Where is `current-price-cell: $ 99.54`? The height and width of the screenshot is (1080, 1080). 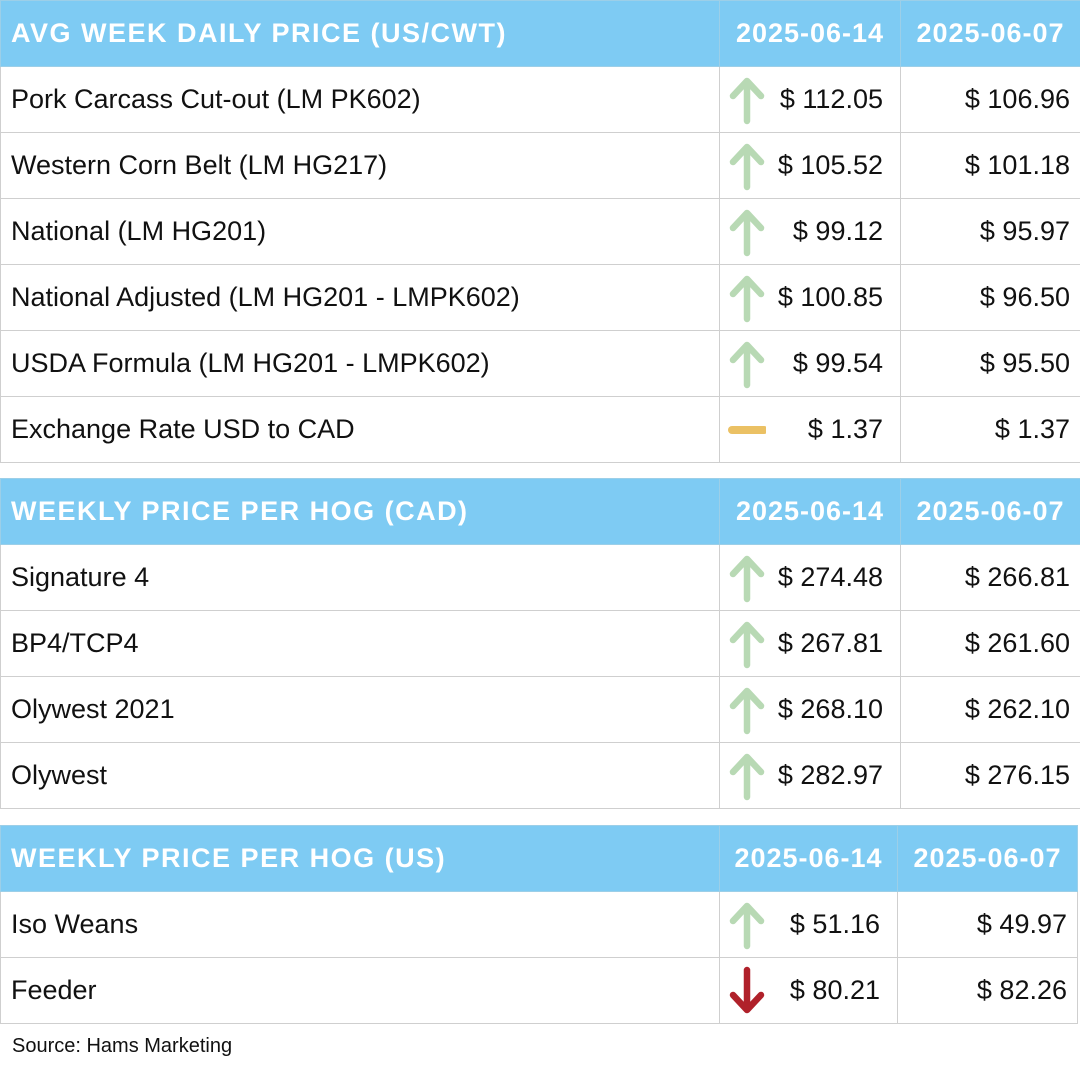
current-price-cell: $ 99.54 is located at coordinates (810, 363).